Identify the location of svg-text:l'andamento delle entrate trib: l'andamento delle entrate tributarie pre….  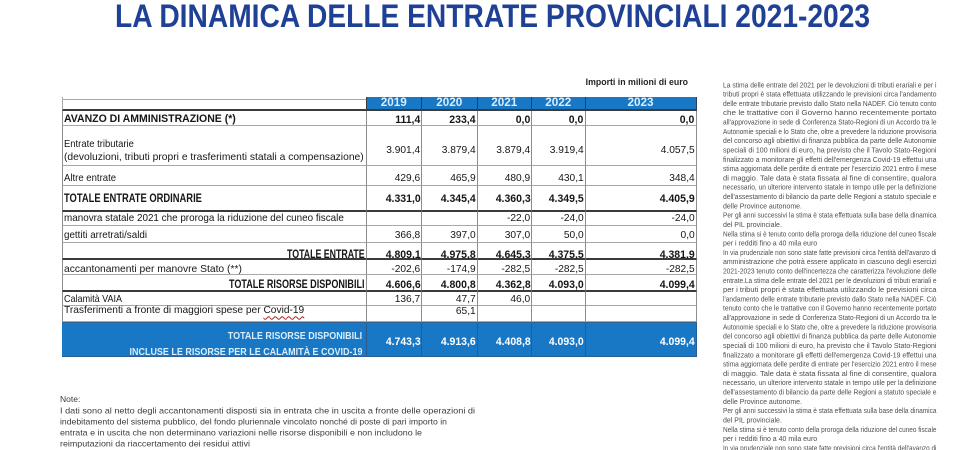
(830, 299).